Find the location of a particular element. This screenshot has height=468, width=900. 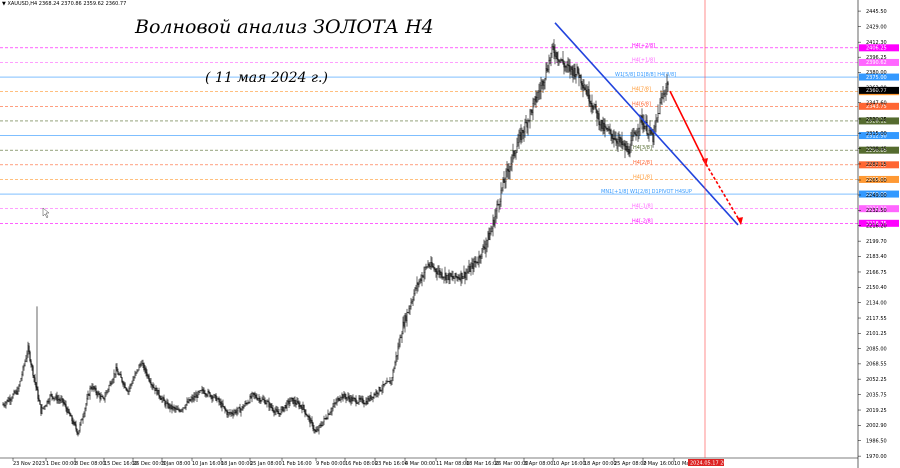

y-tick-label: 2412.30 is located at coordinates (876, 43).